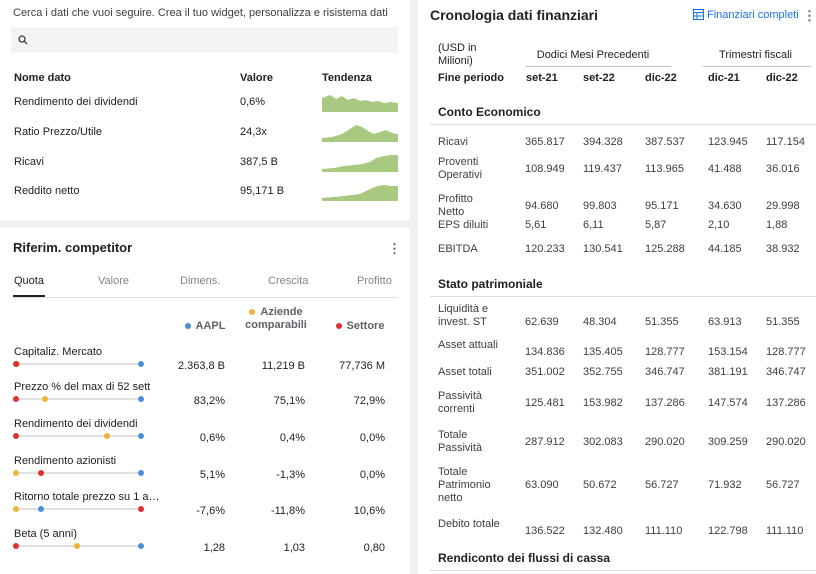 Image resolution: width=816 pixels, height=574 pixels. I want to click on financial-label: Asset attuali, so click(468, 345).